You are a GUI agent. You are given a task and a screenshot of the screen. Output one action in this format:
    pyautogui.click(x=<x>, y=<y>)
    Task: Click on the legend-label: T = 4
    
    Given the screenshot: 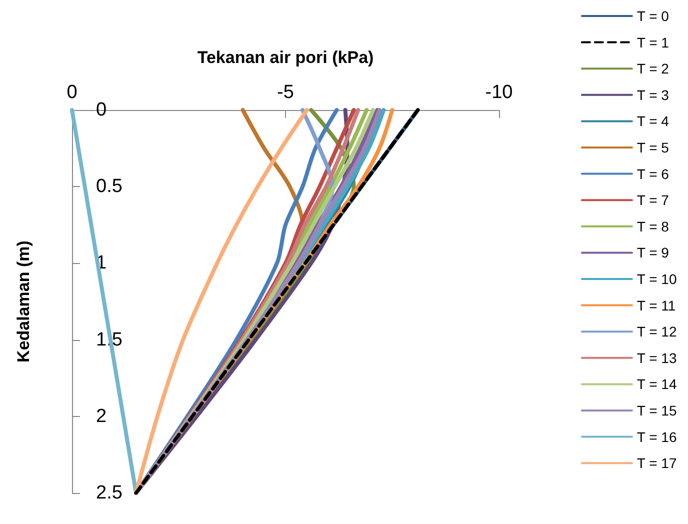 What is the action you would take?
    pyautogui.click(x=653, y=121)
    